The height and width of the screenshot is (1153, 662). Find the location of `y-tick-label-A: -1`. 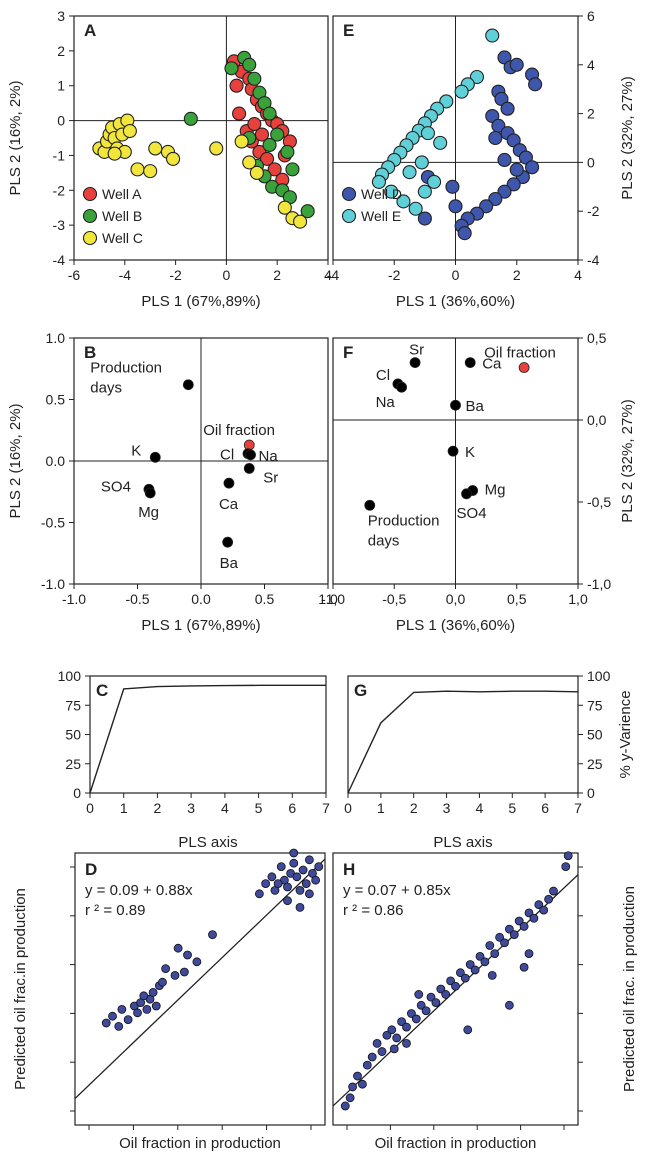

y-tick-label-A: -1 is located at coordinates (59, 155).